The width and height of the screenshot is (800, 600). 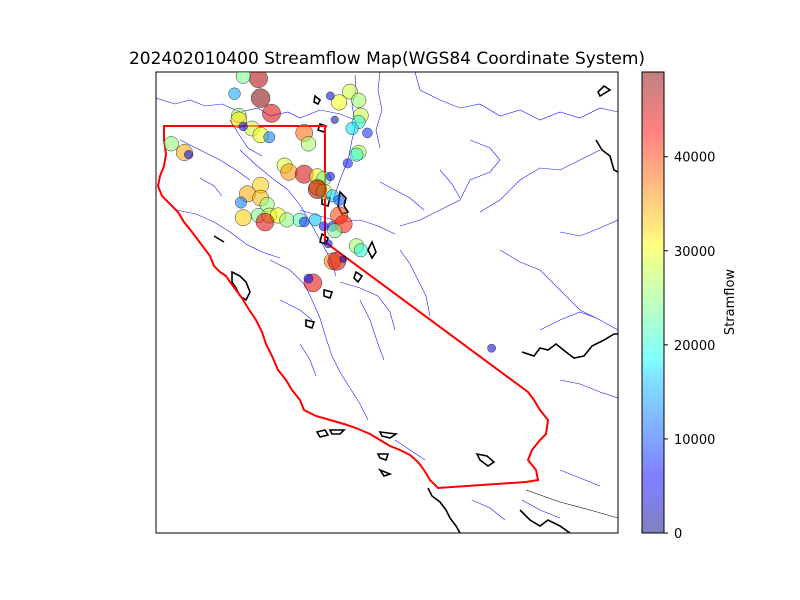 I want to click on mexico-border-line, so click(x=571, y=504).